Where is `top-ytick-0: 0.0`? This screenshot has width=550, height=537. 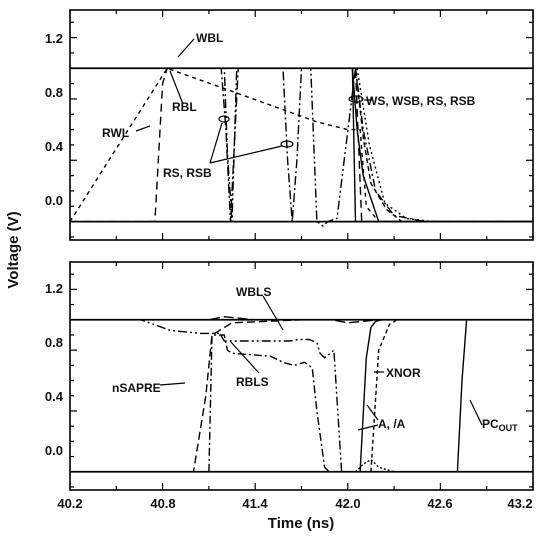 top-ytick-0: 0.0 is located at coordinates (54, 200).